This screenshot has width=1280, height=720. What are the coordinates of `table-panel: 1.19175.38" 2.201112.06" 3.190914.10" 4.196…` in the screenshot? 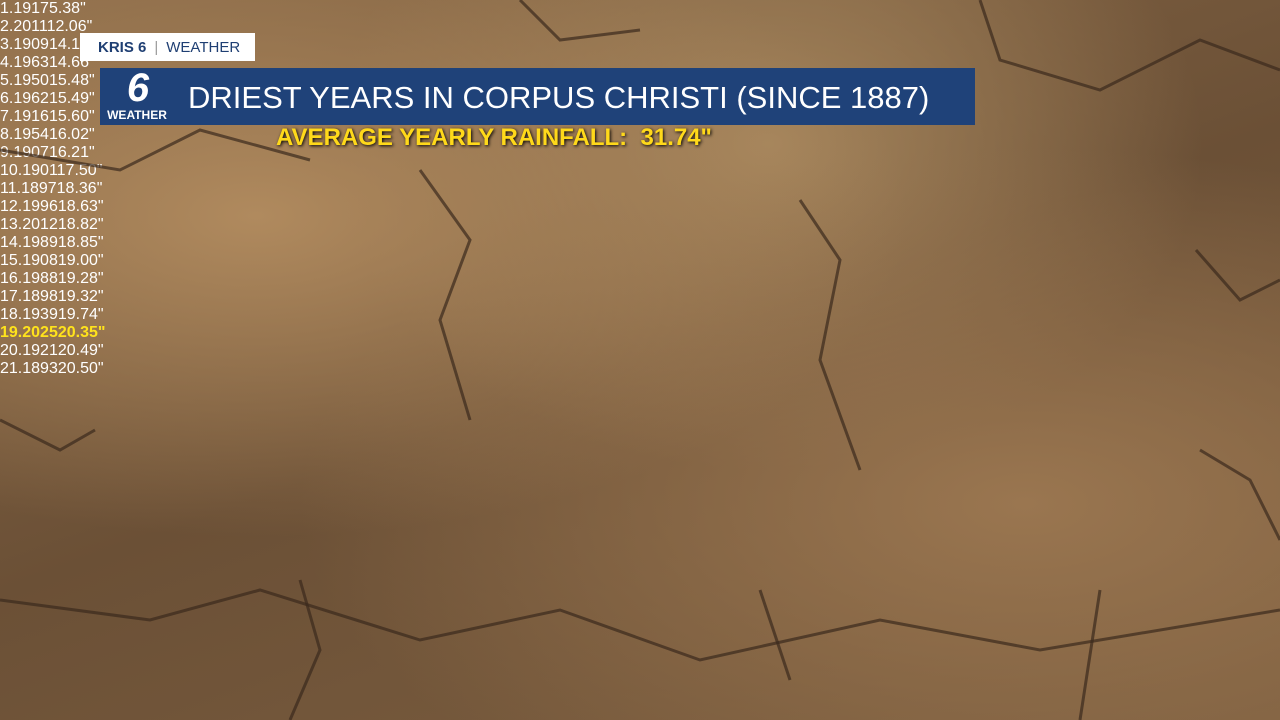 It's located at (158, 63).